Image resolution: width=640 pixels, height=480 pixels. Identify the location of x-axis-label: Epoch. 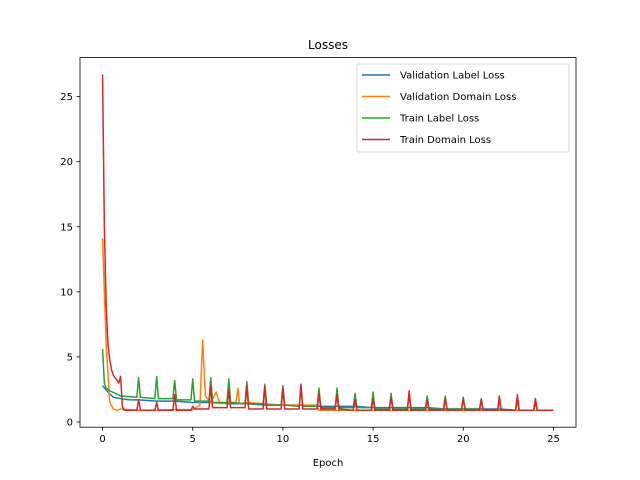
(328, 463).